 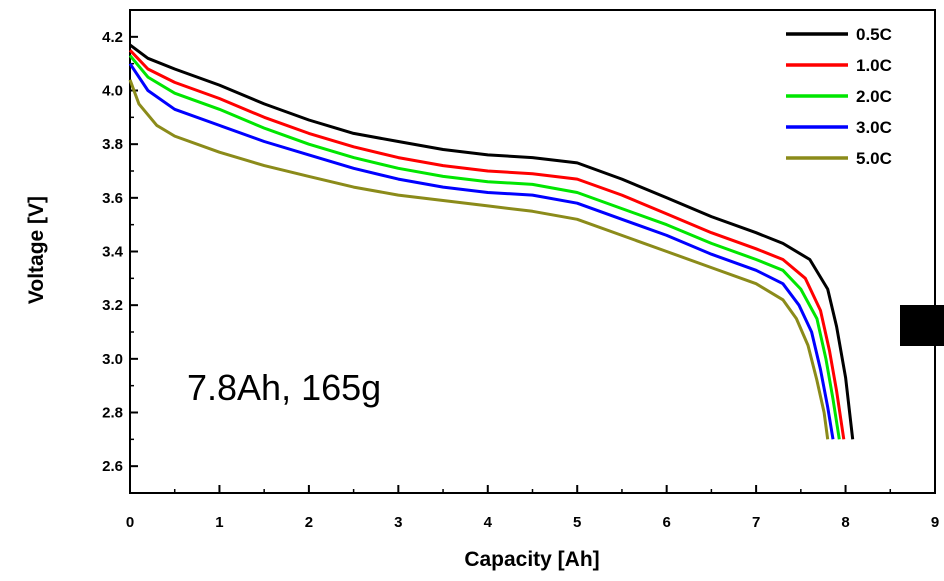 What do you see at coordinates (112, 91) in the screenshot?
I see `y-tick-label: 4.0` at bounding box center [112, 91].